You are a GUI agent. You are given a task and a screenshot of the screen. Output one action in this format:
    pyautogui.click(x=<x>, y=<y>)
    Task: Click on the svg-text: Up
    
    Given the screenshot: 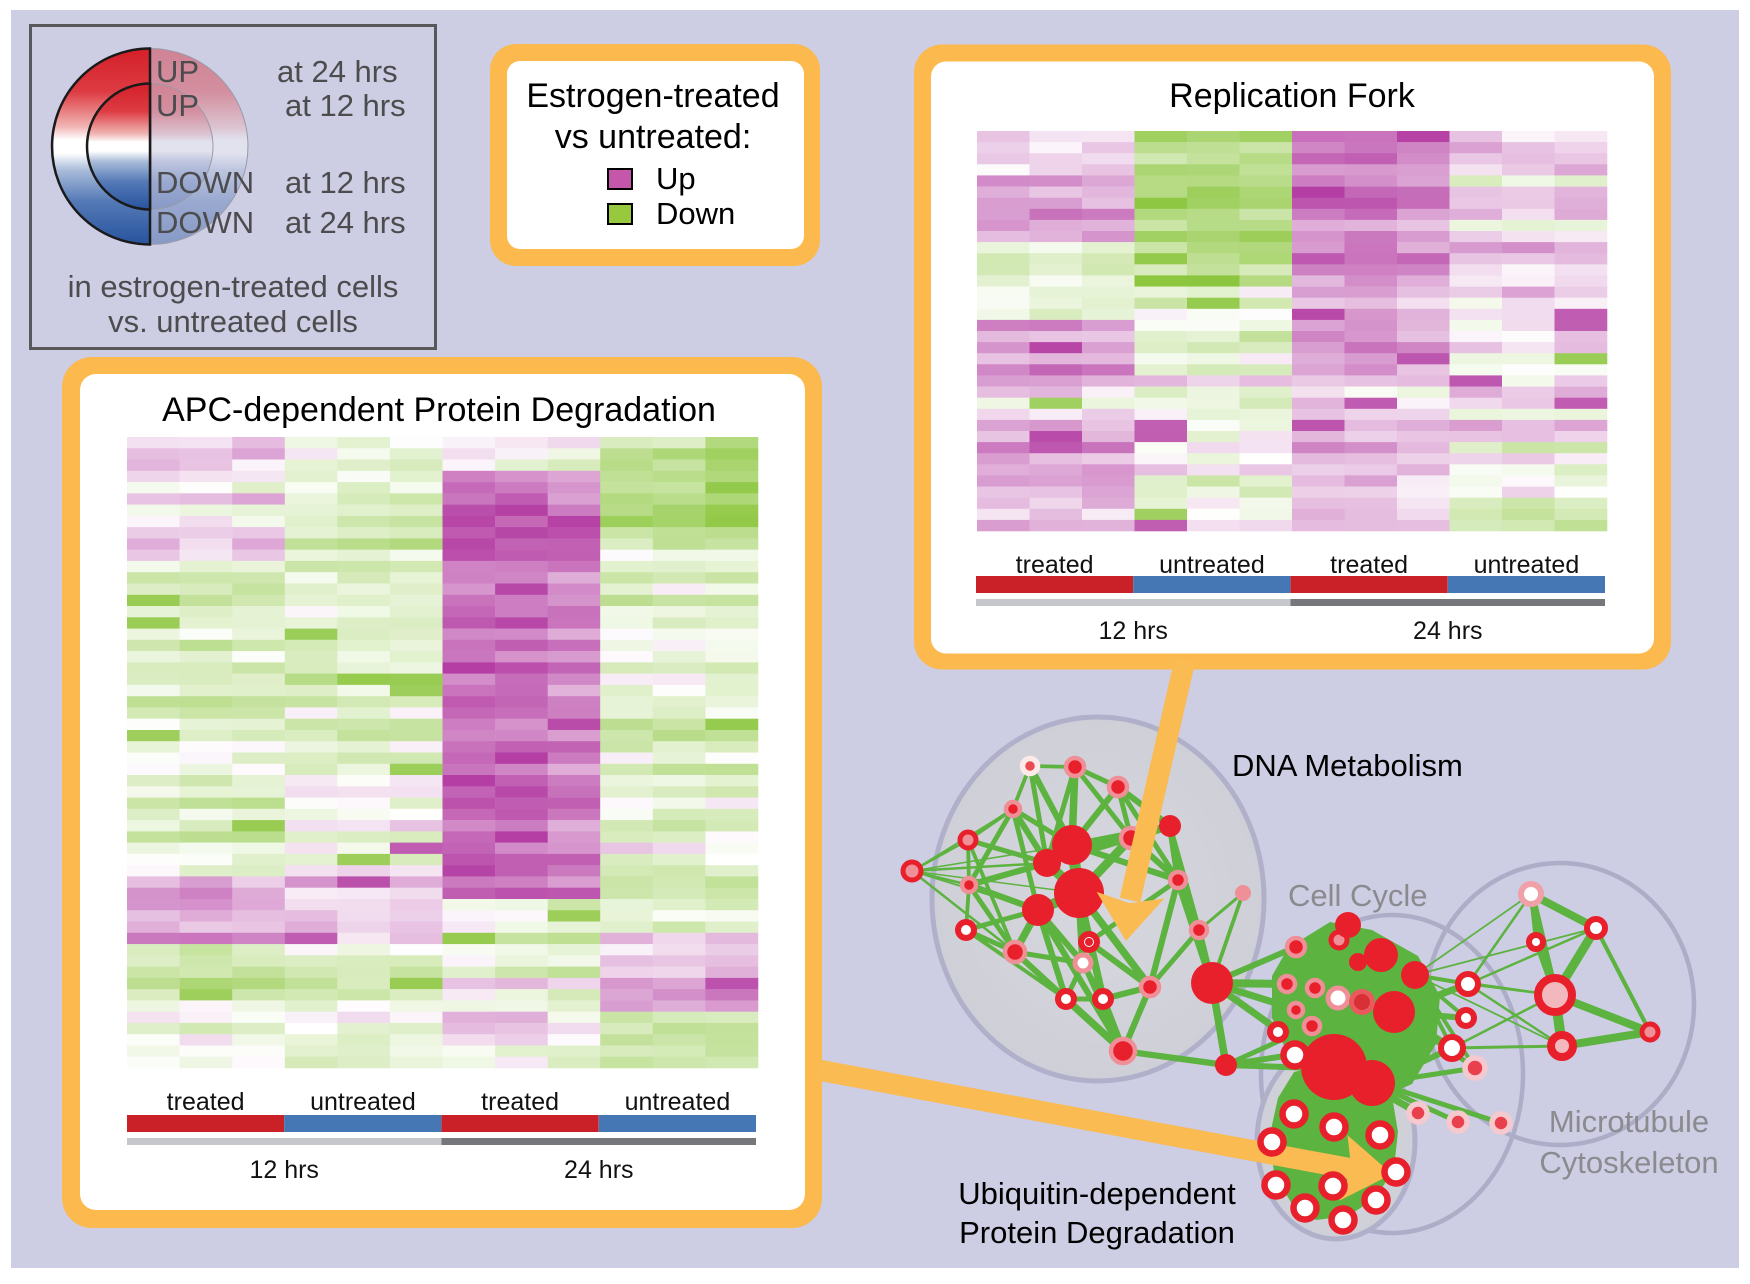 What is the action you would take?
    pyautogui.click(x=676, y=178)
    